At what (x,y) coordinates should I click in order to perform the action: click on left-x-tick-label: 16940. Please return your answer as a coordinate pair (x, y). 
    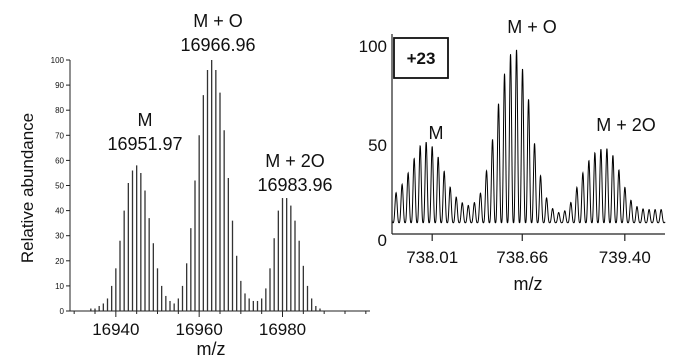
    Looking at the image, I should click on (115, 329).